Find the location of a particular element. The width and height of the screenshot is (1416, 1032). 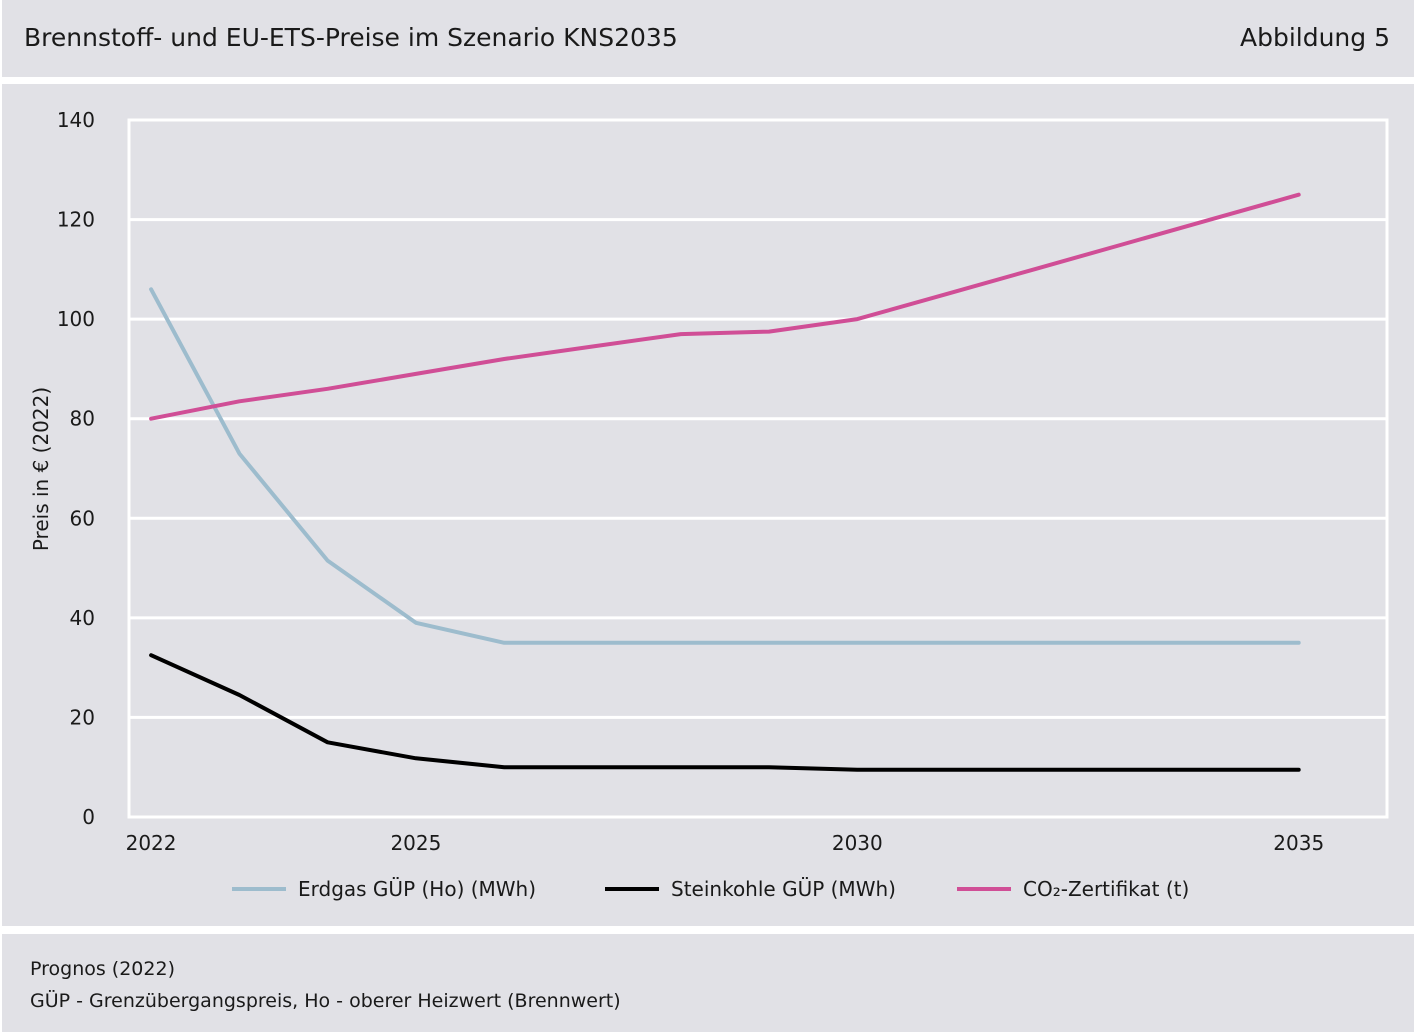

legend-label: CO₂-Zertifikat (t) is located at coordinates (1106, 889).